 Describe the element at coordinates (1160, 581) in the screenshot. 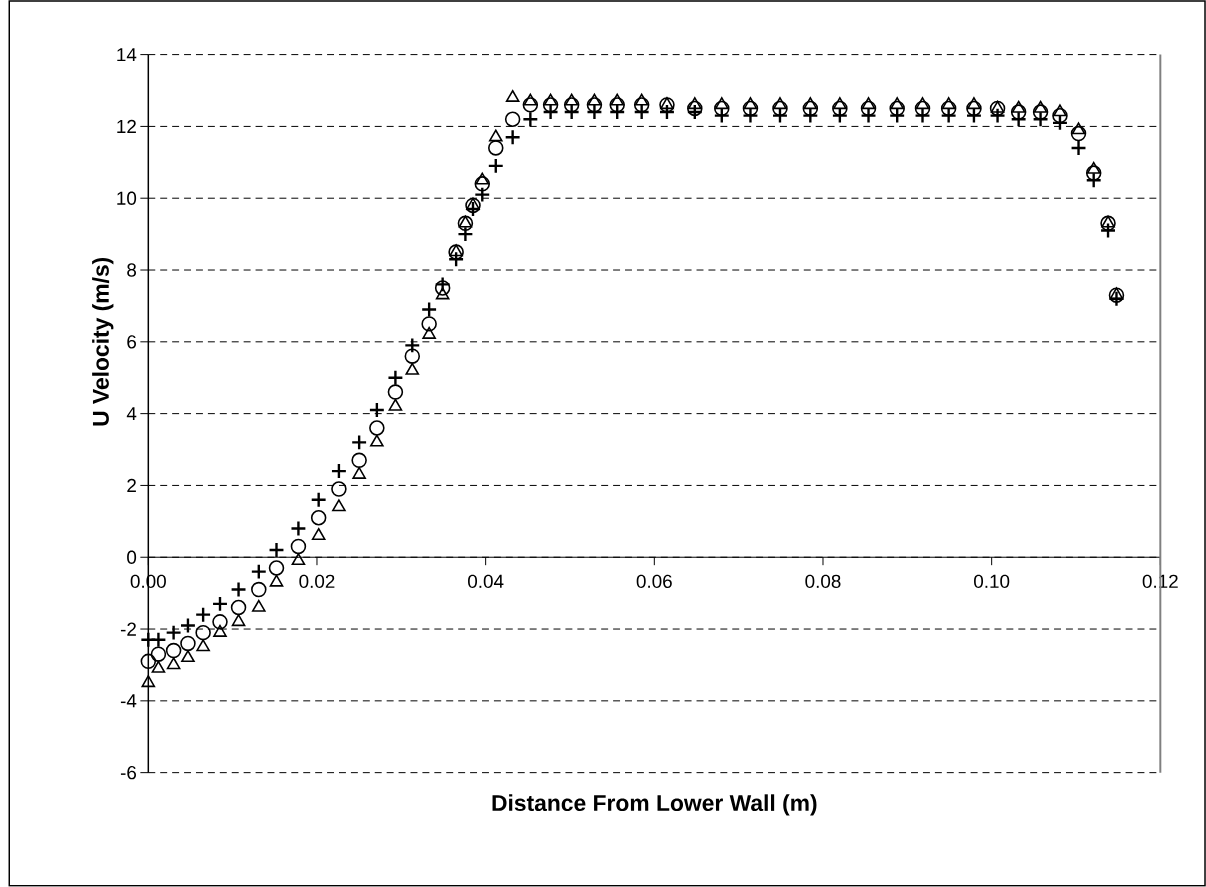

I see `x-tick-label: 0.12` at that location.